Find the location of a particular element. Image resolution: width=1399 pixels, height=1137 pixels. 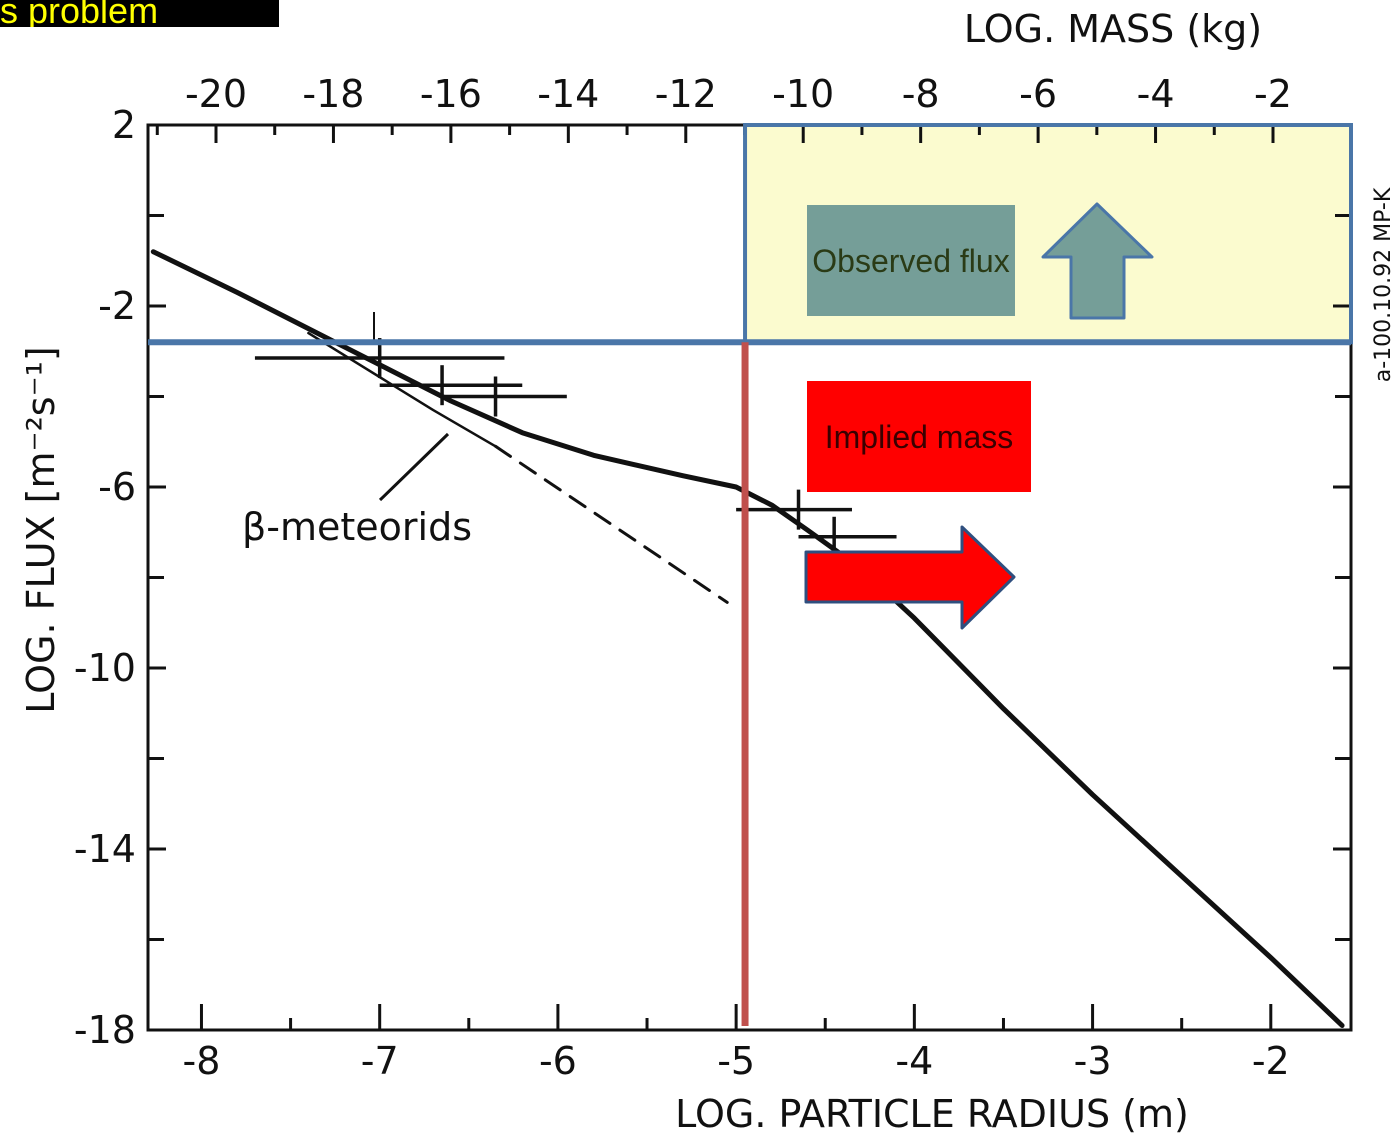

up-arrow-icon is located at coordinates (1097, 261).